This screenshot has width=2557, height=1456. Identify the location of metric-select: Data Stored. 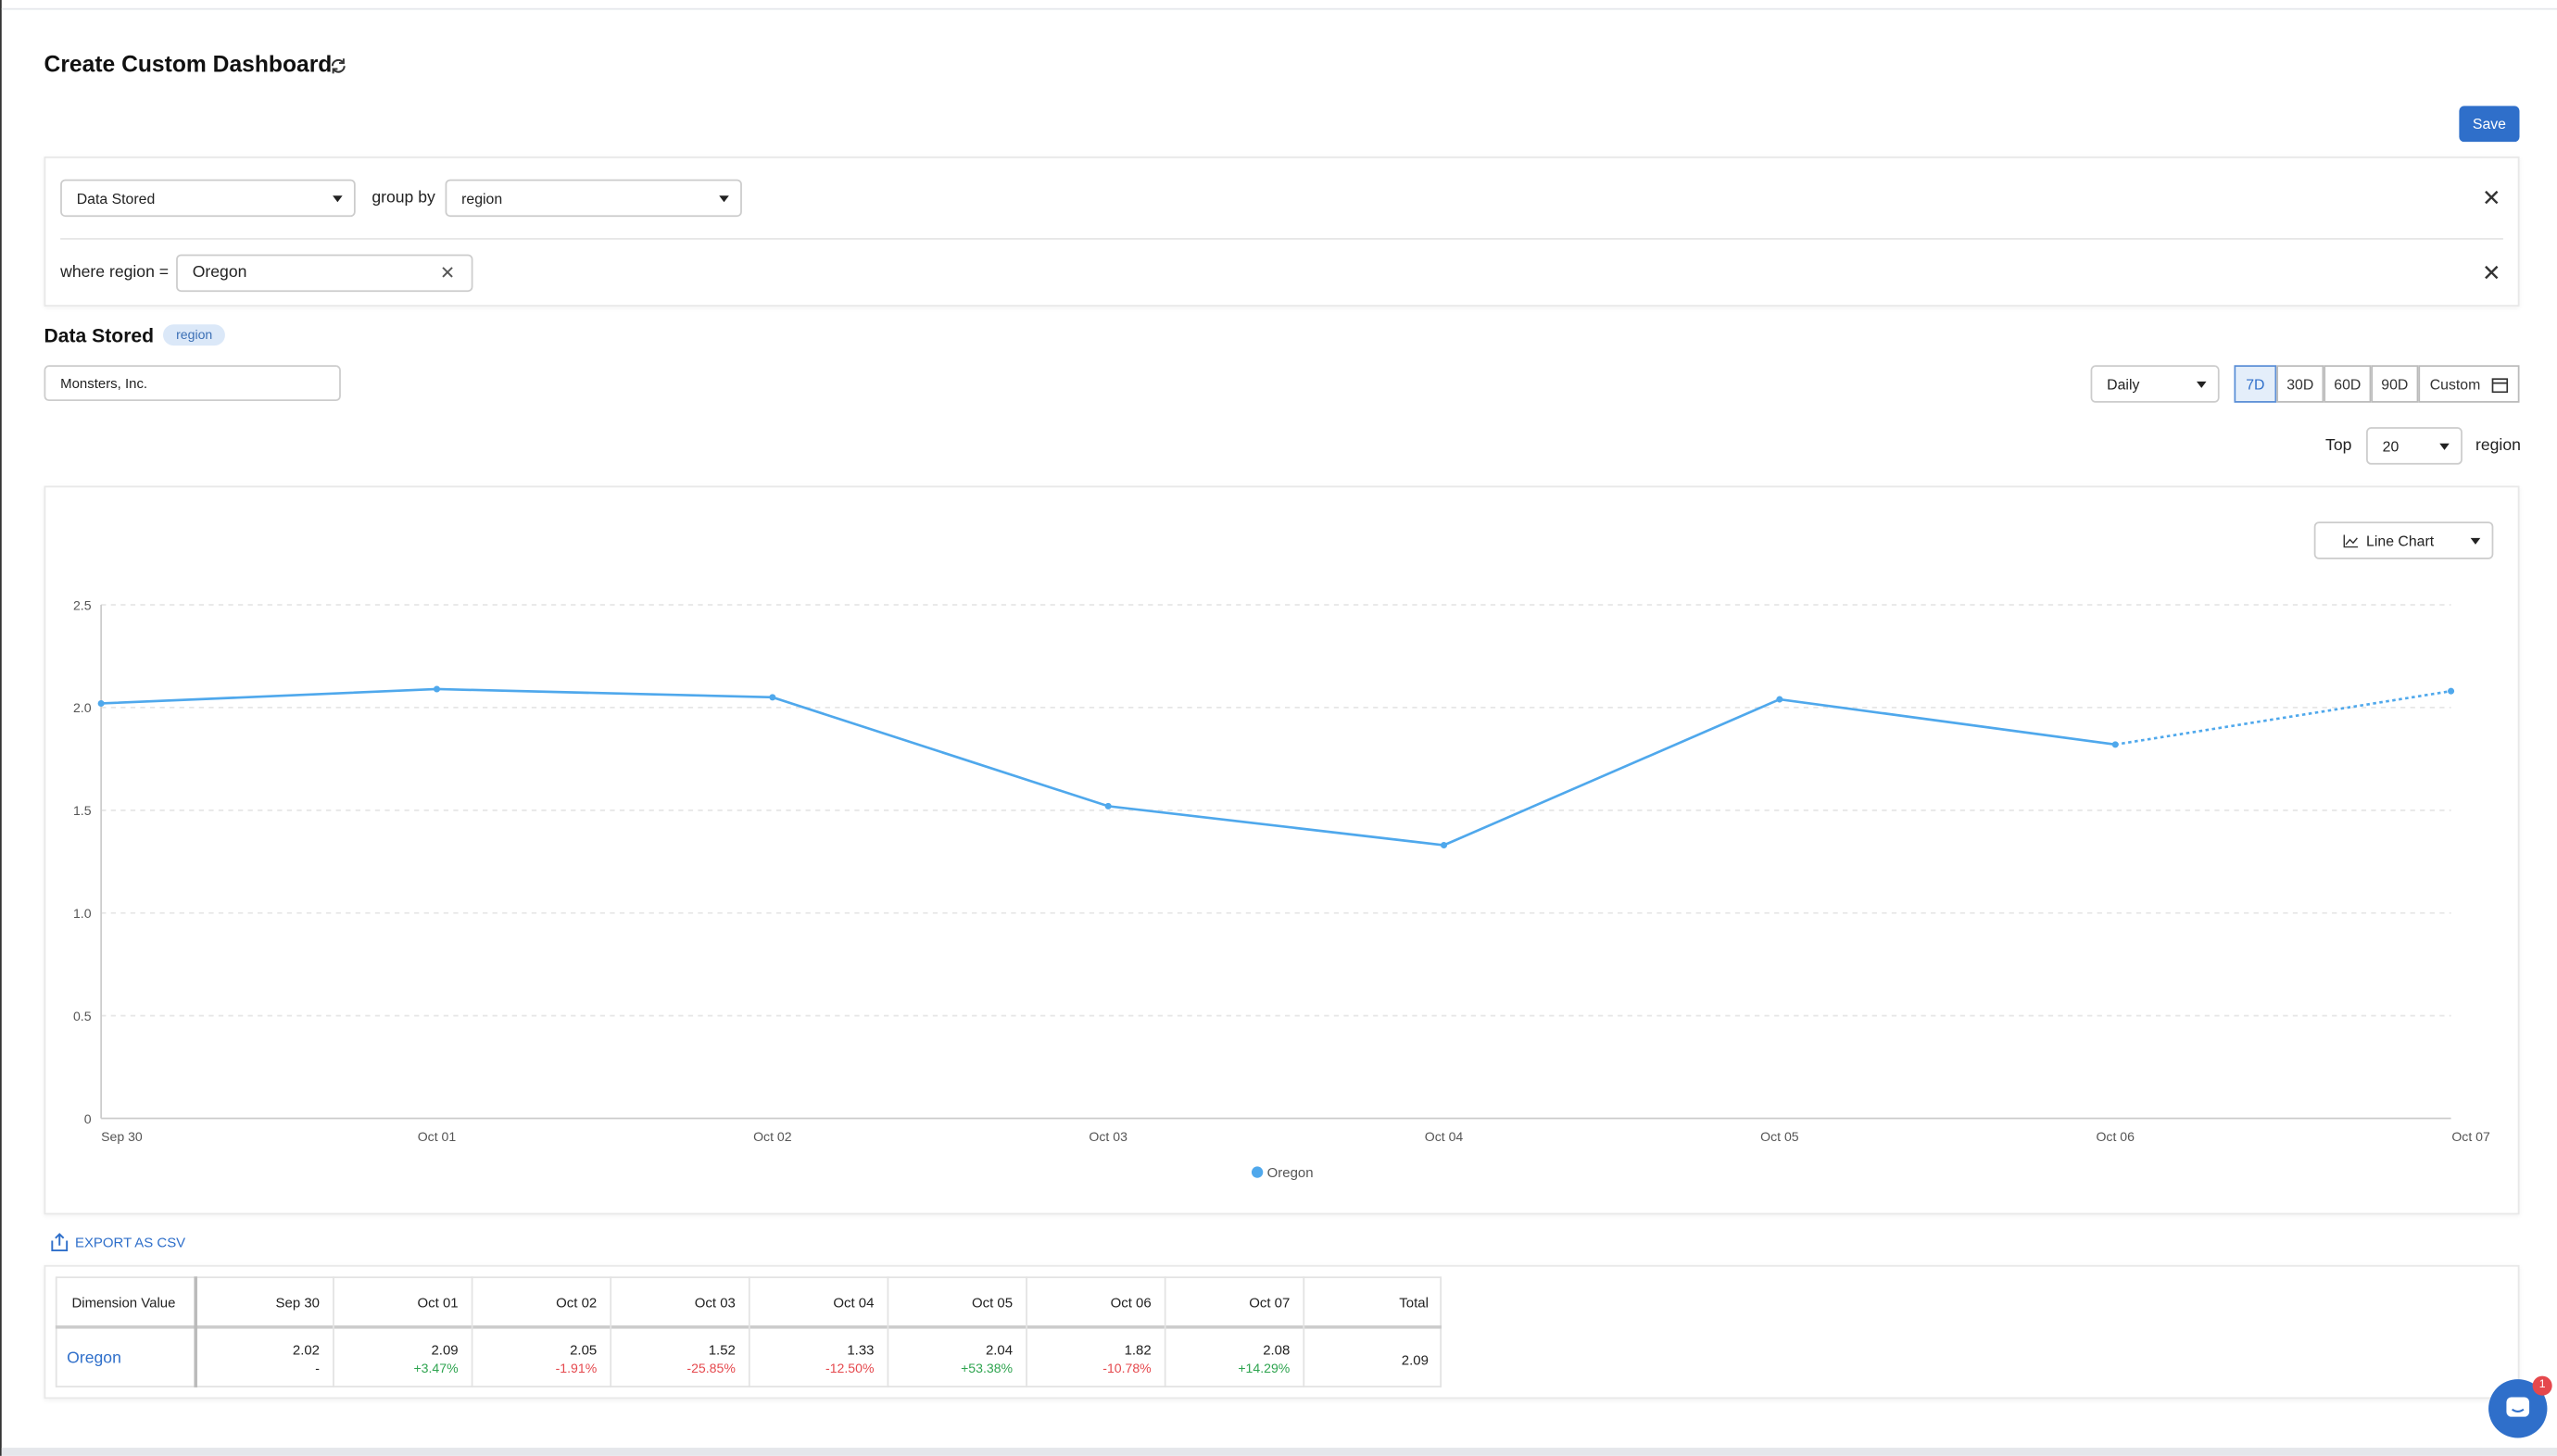
(208, 198).